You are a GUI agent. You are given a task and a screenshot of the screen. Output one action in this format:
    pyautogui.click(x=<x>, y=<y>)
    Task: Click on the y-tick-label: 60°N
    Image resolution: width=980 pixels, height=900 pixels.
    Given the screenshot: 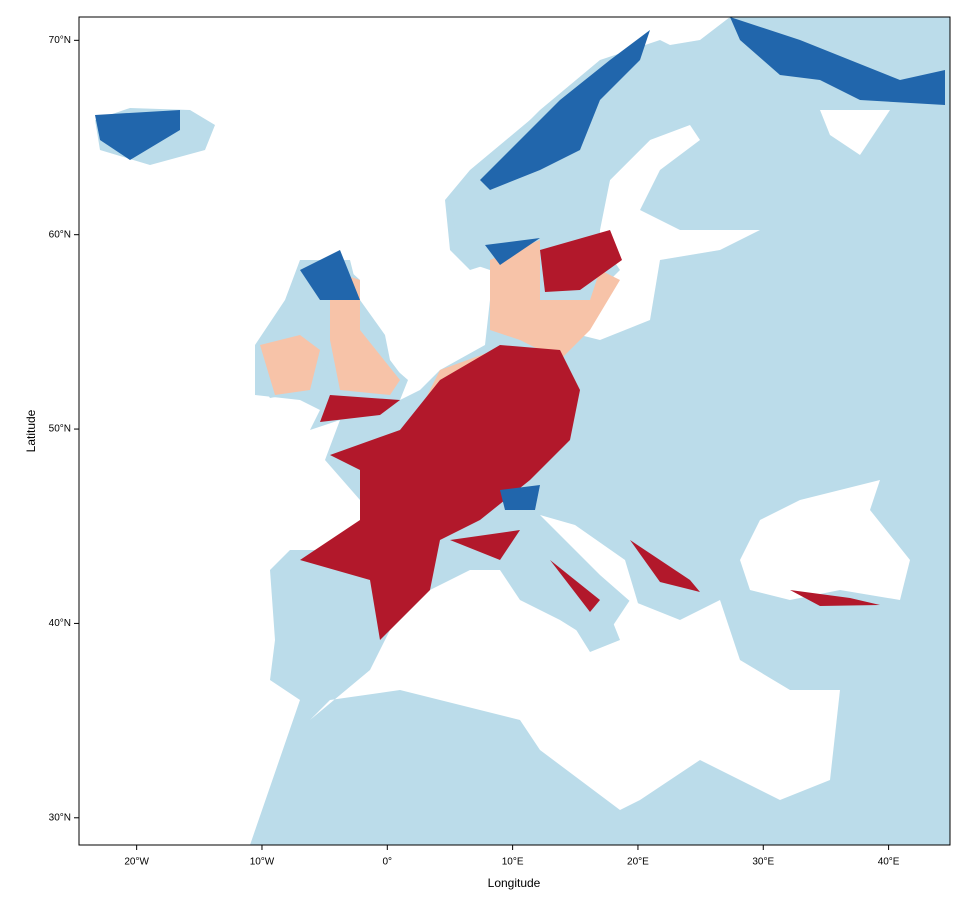 What is the action you would take?
    pyautogui.click(x=60, y=234)
    